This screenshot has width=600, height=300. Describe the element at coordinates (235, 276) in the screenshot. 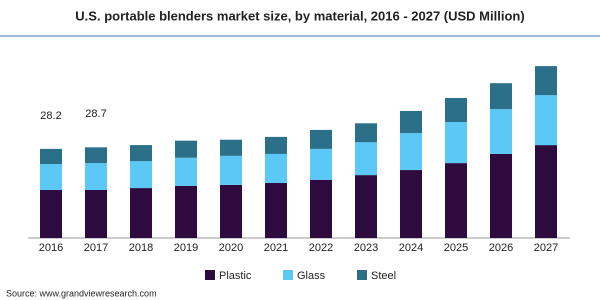

I see `legend-label: Plastic` at that location.